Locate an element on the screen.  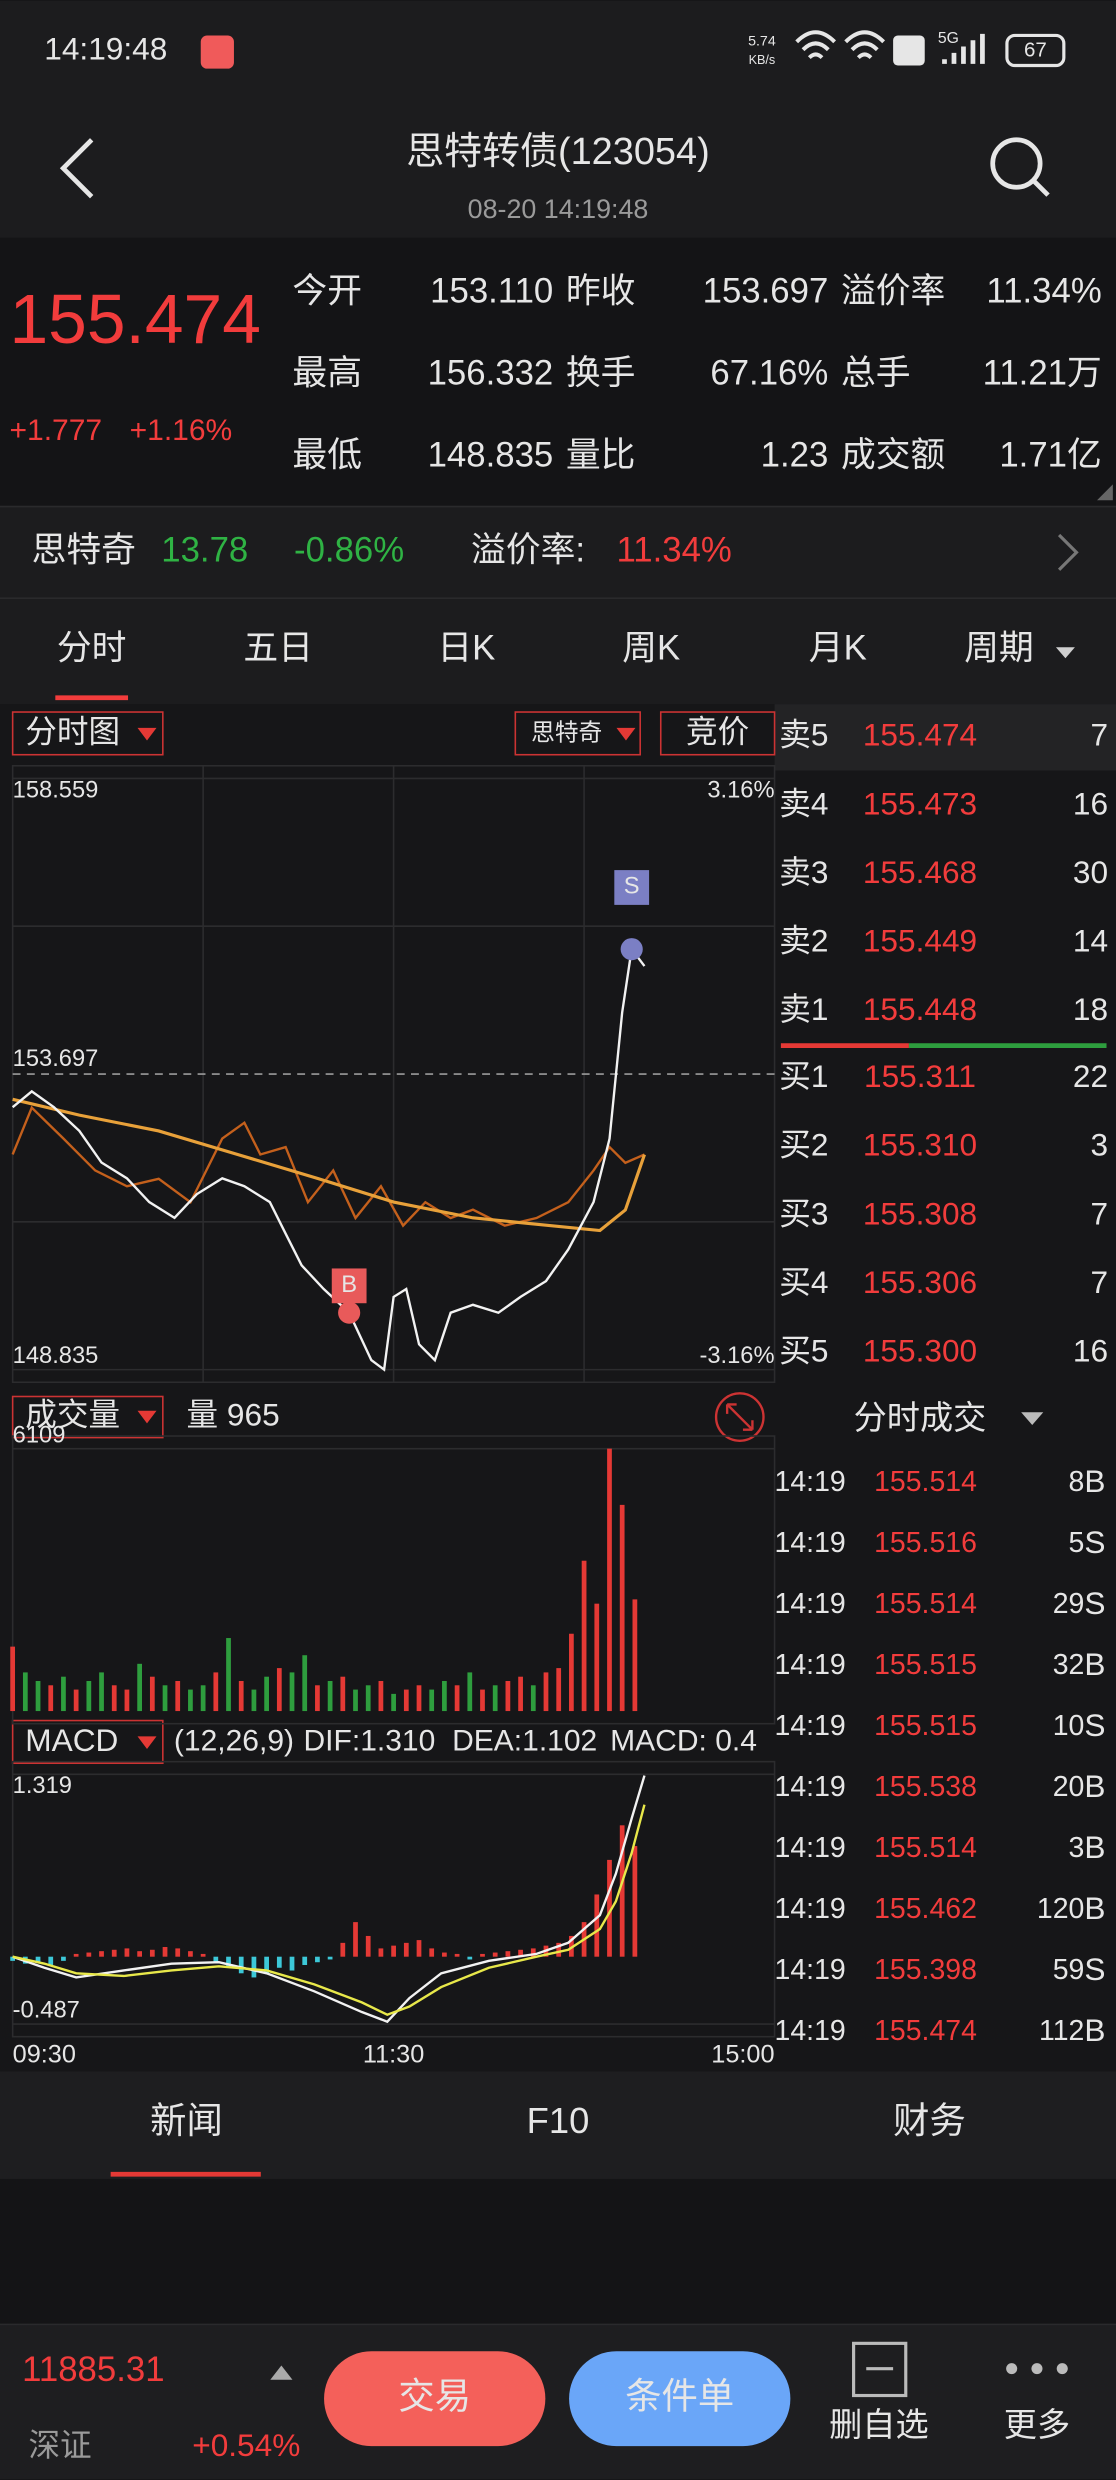
trade-side: B is located at coordinates (1094, 1481).